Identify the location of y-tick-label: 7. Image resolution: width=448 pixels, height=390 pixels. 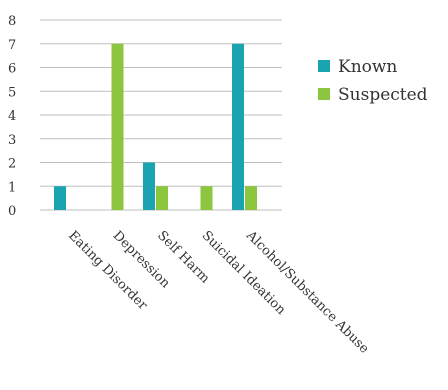
(12, 45).